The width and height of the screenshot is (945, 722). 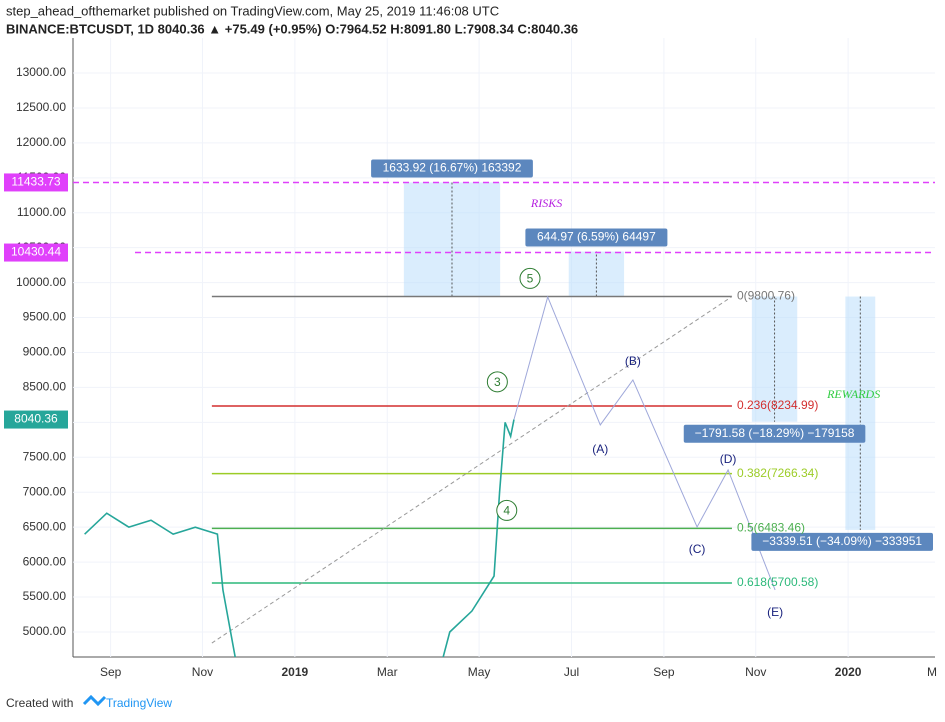 What do you see at coordinates (766, 296) in the screenshot?
I see `fib-label: 0(9800.76)` at bounding box center [766, 296].